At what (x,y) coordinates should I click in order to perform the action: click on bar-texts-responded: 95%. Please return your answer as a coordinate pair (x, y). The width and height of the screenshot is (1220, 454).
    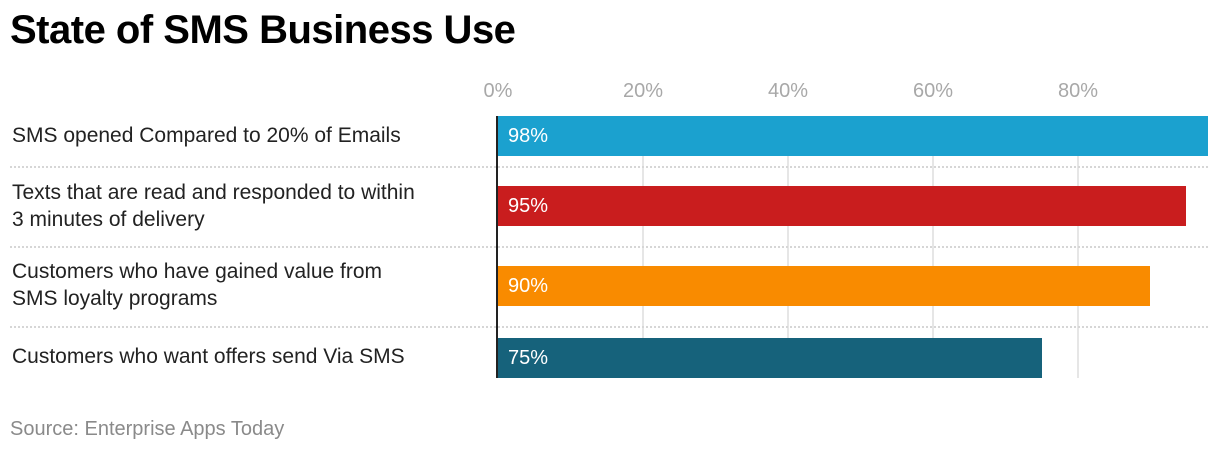
    Looking at the image, I should click on (842, 206).